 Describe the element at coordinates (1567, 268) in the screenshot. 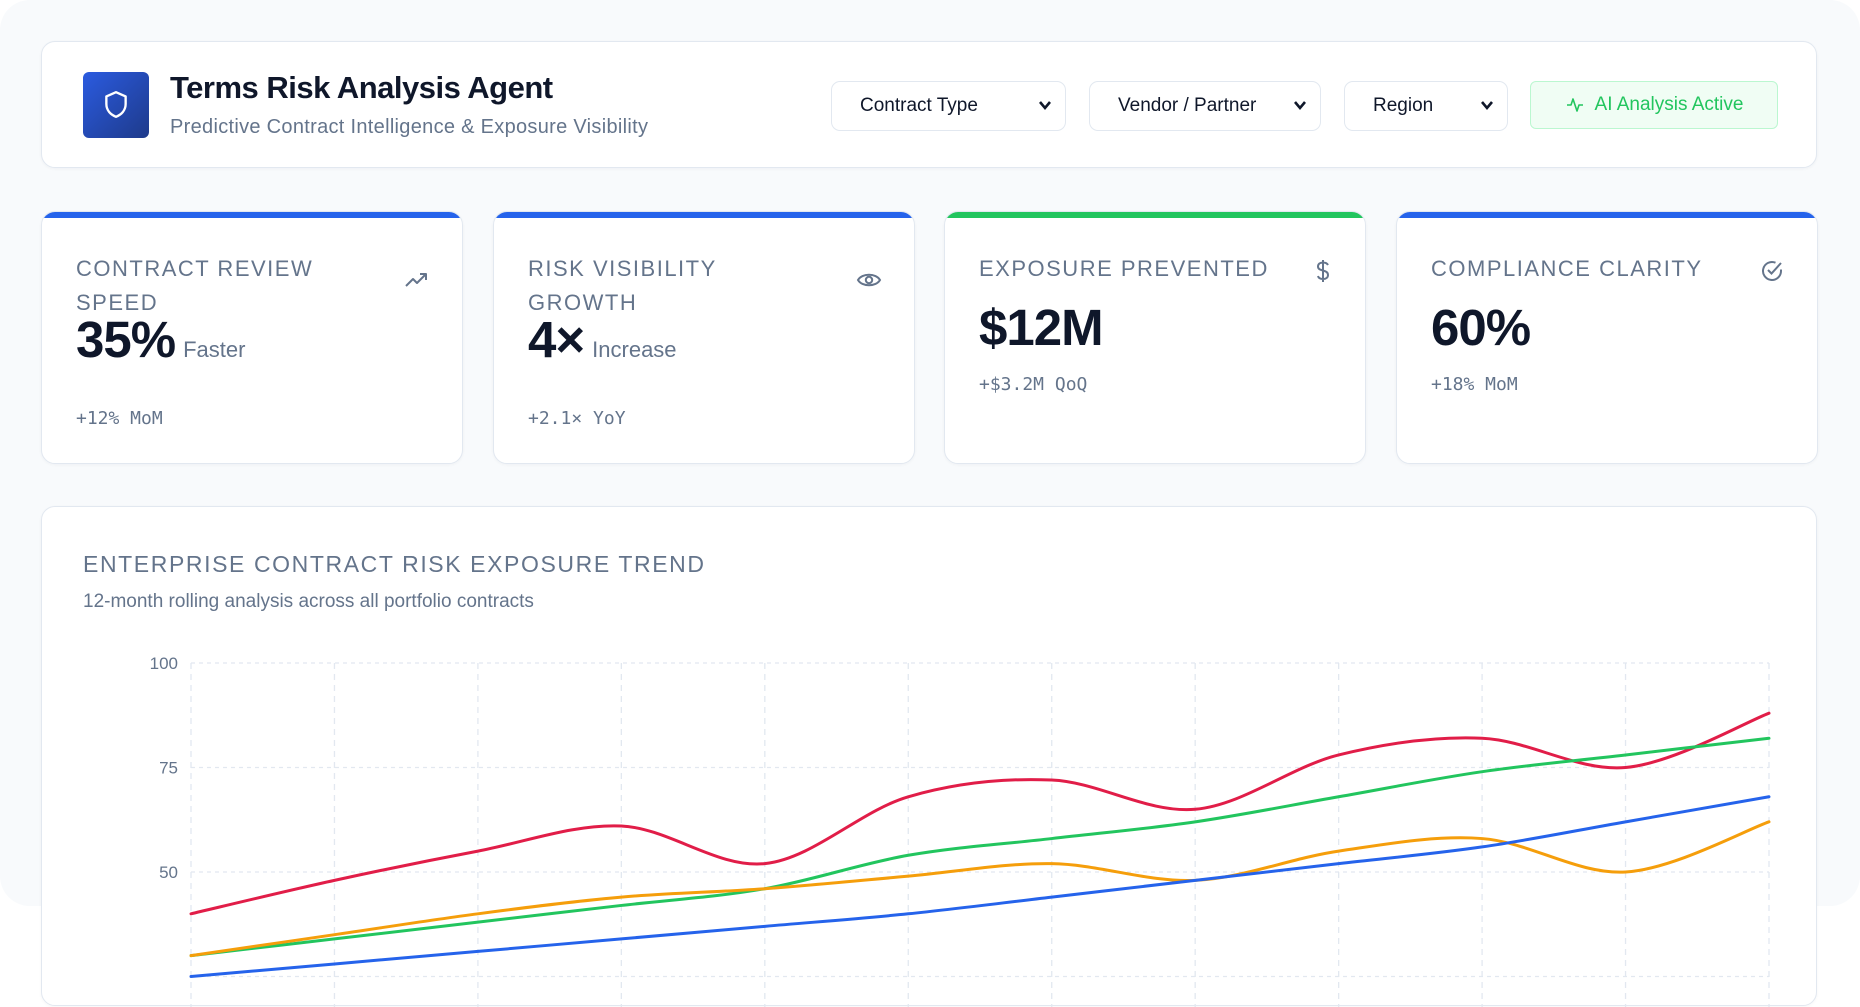

I see `kpi-label: Compliance Clarity` at that location.